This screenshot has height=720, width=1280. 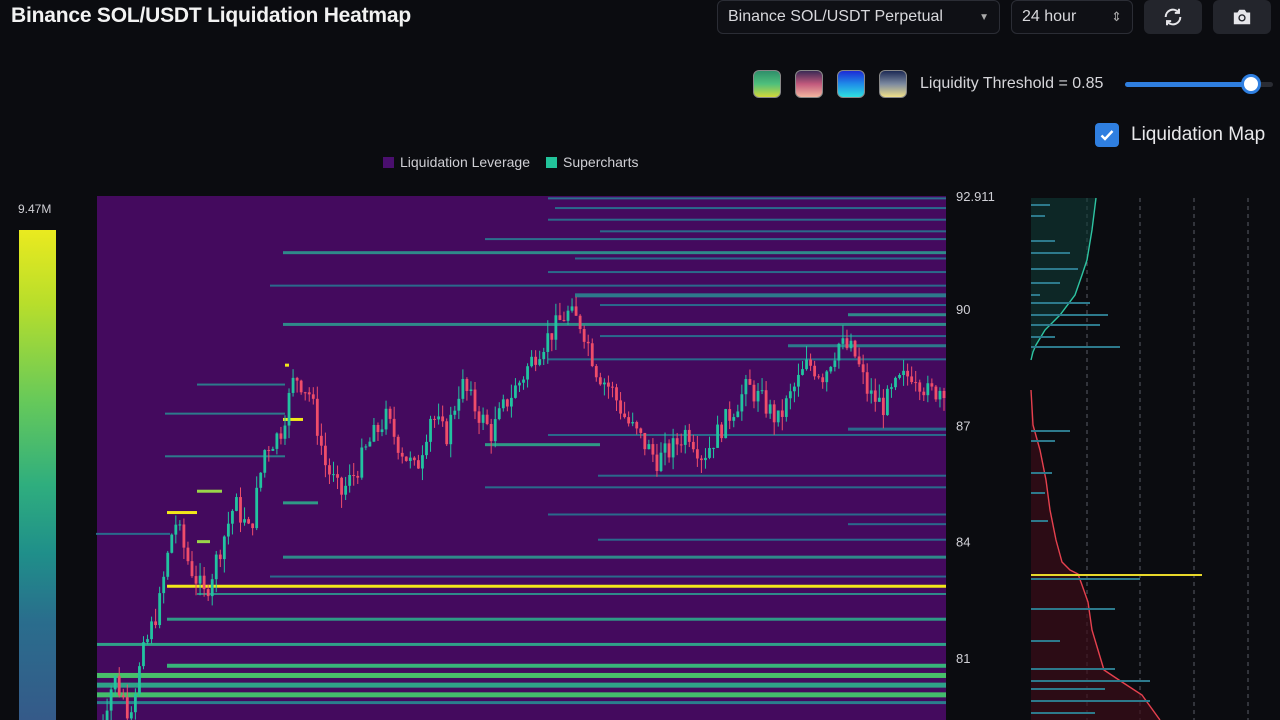 I want to click on legend-item-leverage: Liquidation Leverage, so click(x=456, y=162).